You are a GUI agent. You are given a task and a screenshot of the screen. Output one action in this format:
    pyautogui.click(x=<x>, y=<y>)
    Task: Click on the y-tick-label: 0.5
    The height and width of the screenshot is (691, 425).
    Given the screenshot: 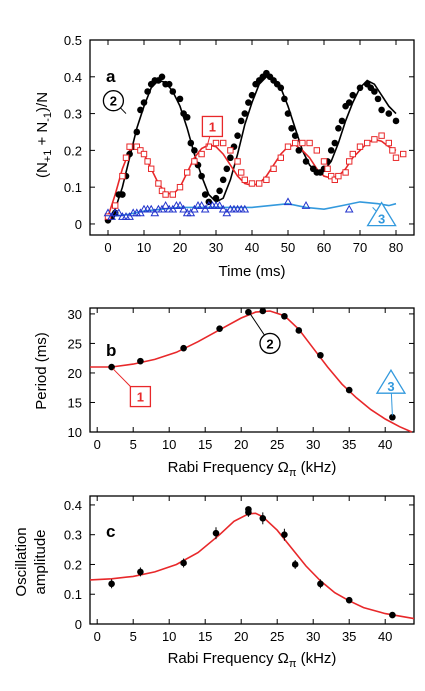 What is the action you would take?
    pyautogui.click(x=73, y=40)
    